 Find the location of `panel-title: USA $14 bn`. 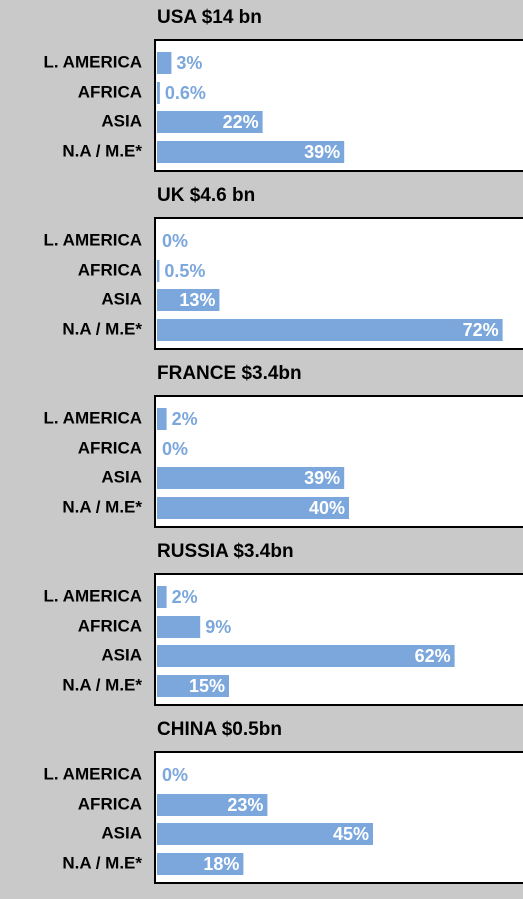

panel-title: USA $14 bn is located at coordinates (209, 17).